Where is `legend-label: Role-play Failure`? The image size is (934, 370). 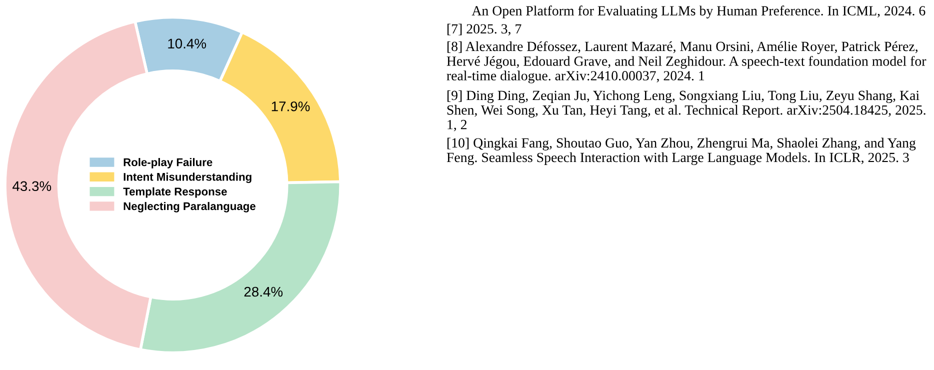
legend-label: Role-play Failure is located at coordinates (168, 163).